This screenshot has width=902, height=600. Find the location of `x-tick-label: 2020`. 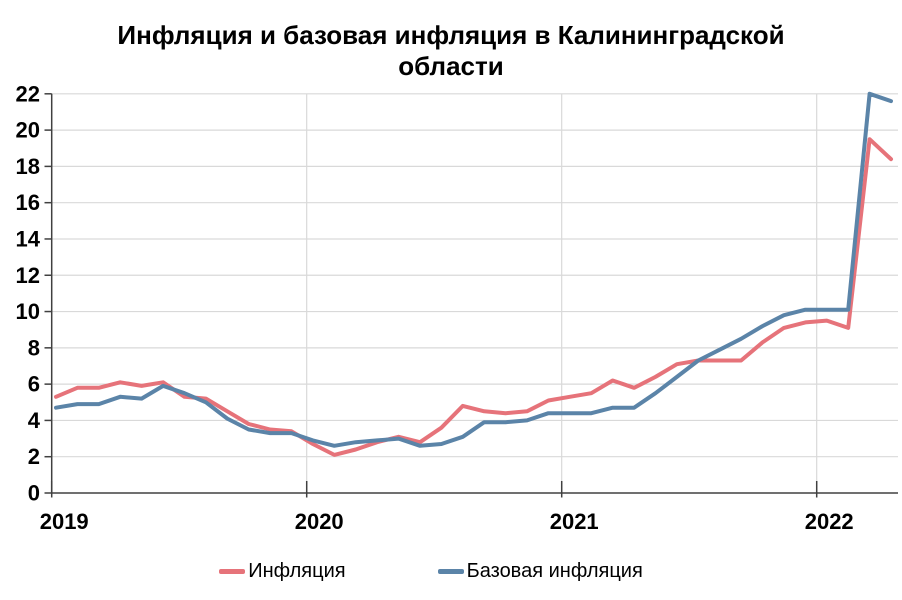

x-tick-label: 2020 is located at coordinates (319, 521).